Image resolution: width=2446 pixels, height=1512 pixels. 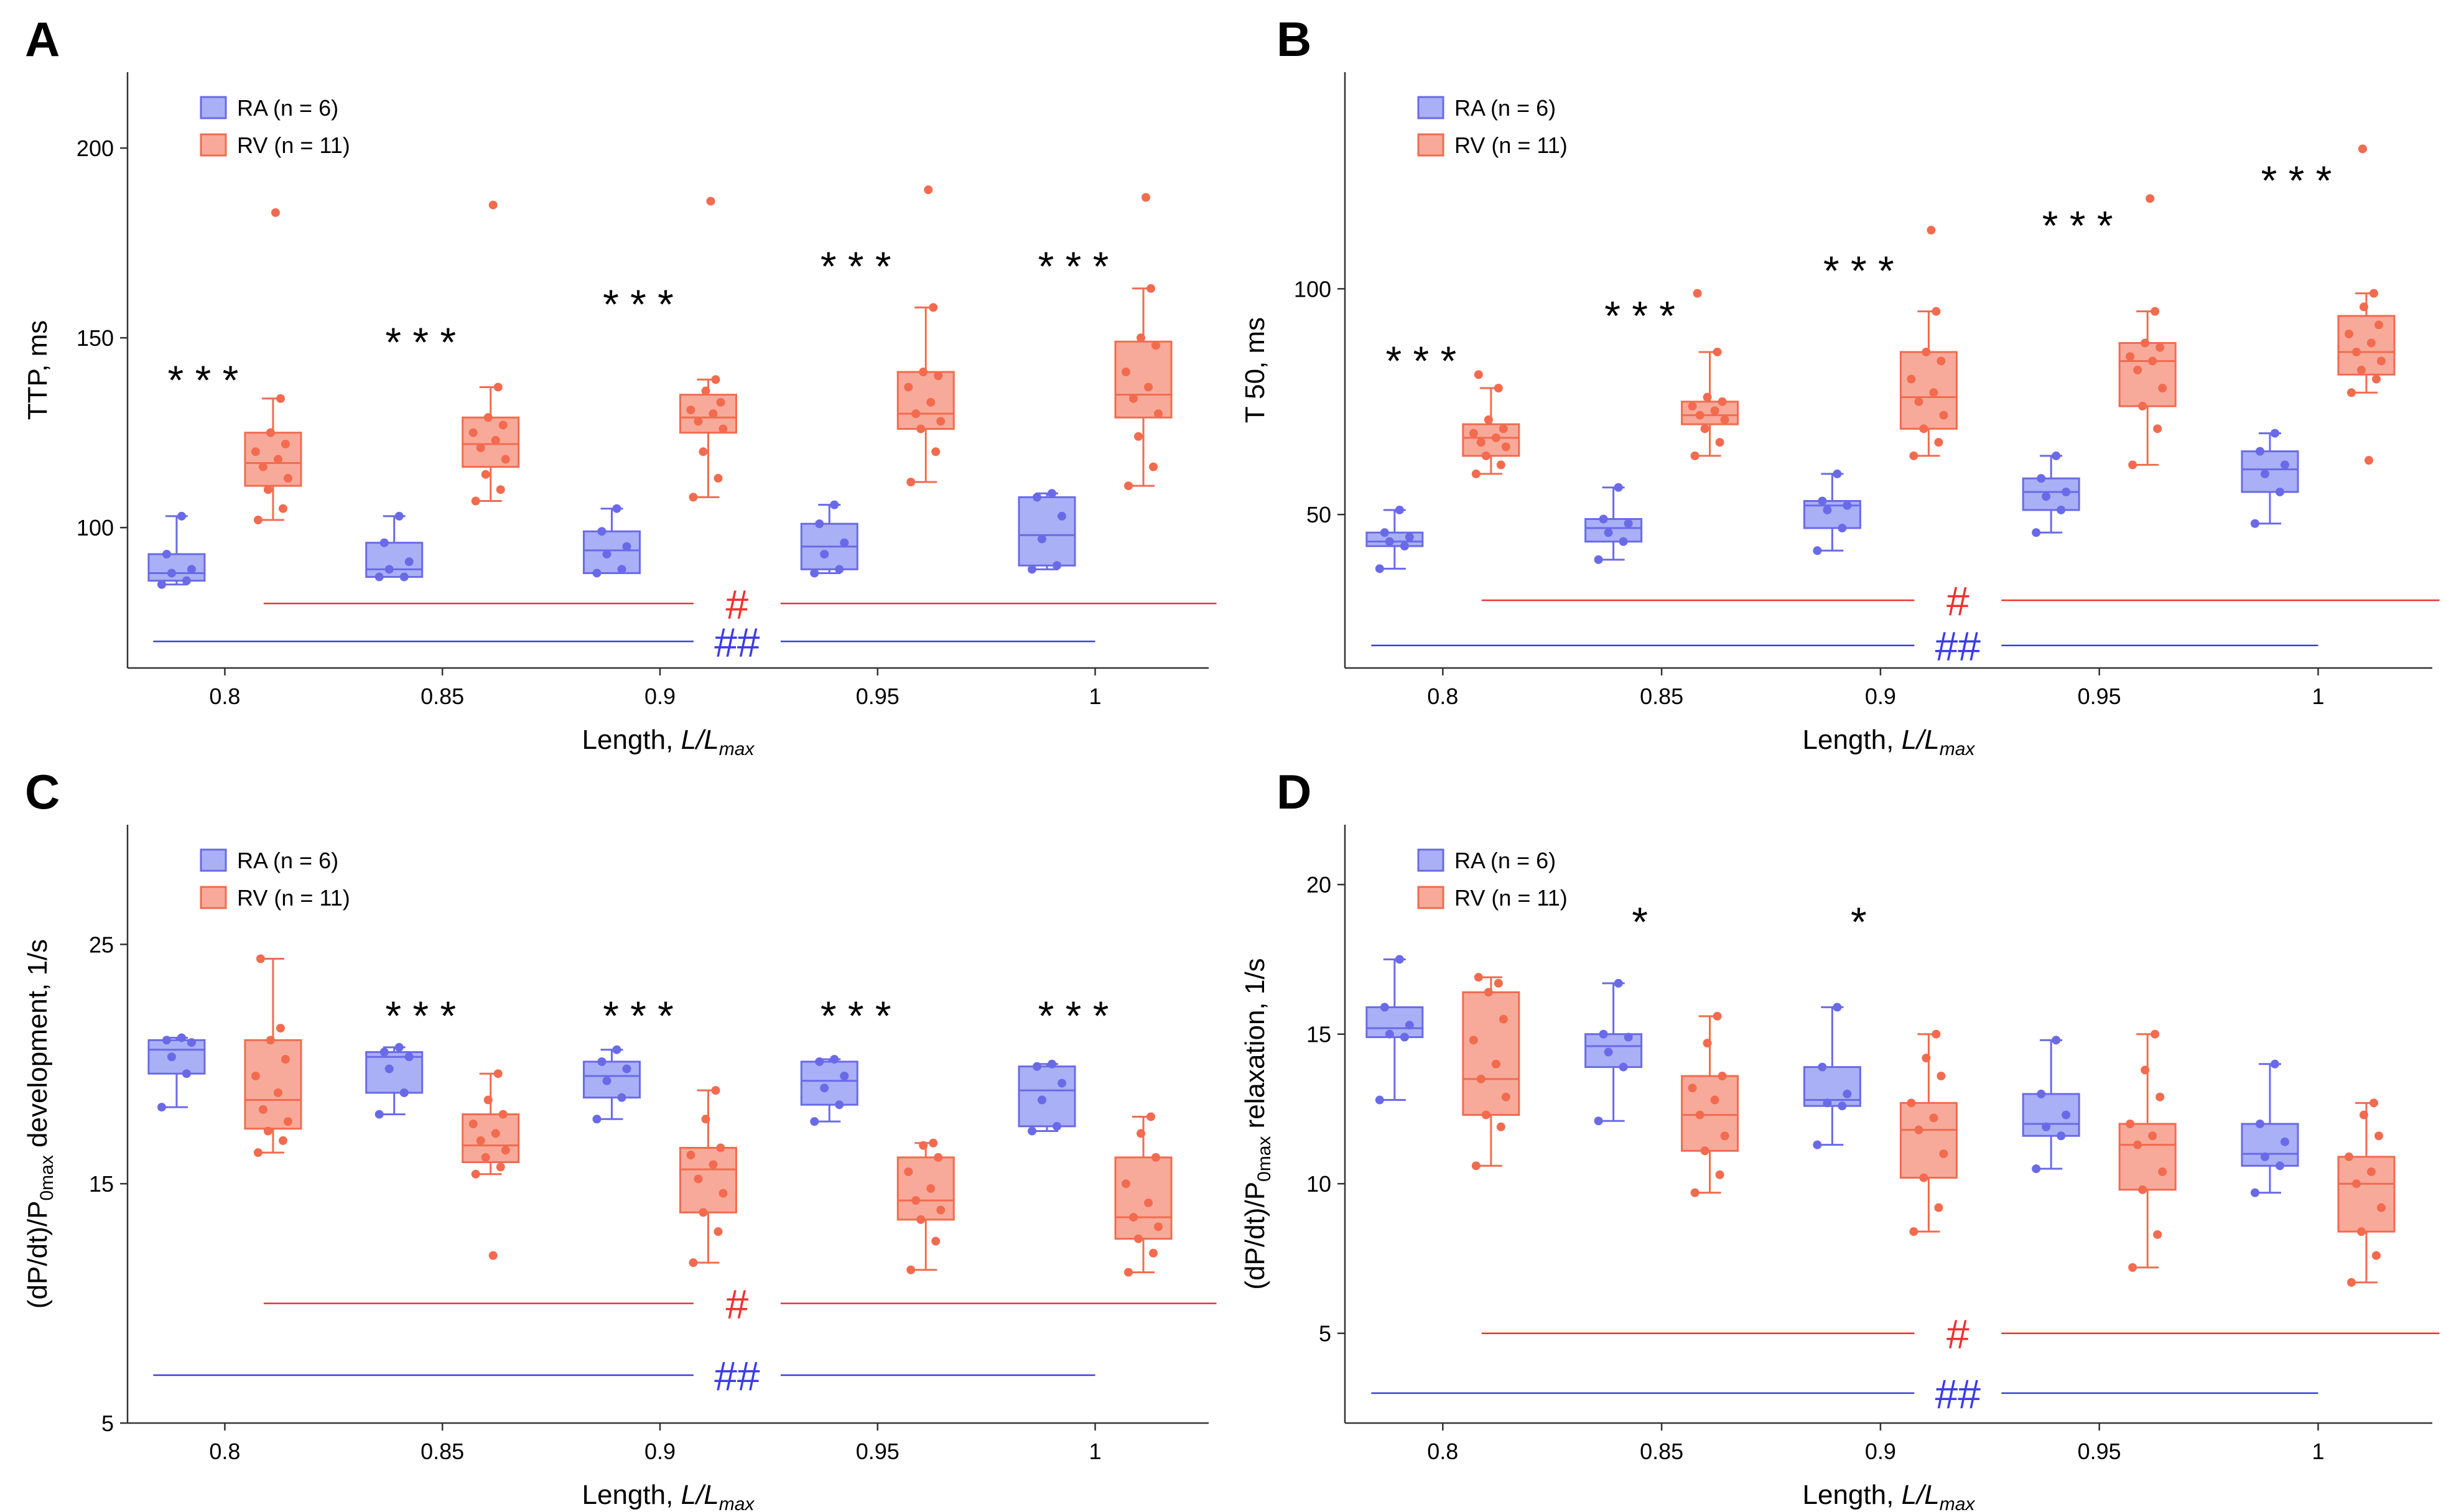 What do you see at coordinates (1255, 370) in the screenshot?
I see `y-axis-label: T 50, ms` at bounding box center [1255, 370].